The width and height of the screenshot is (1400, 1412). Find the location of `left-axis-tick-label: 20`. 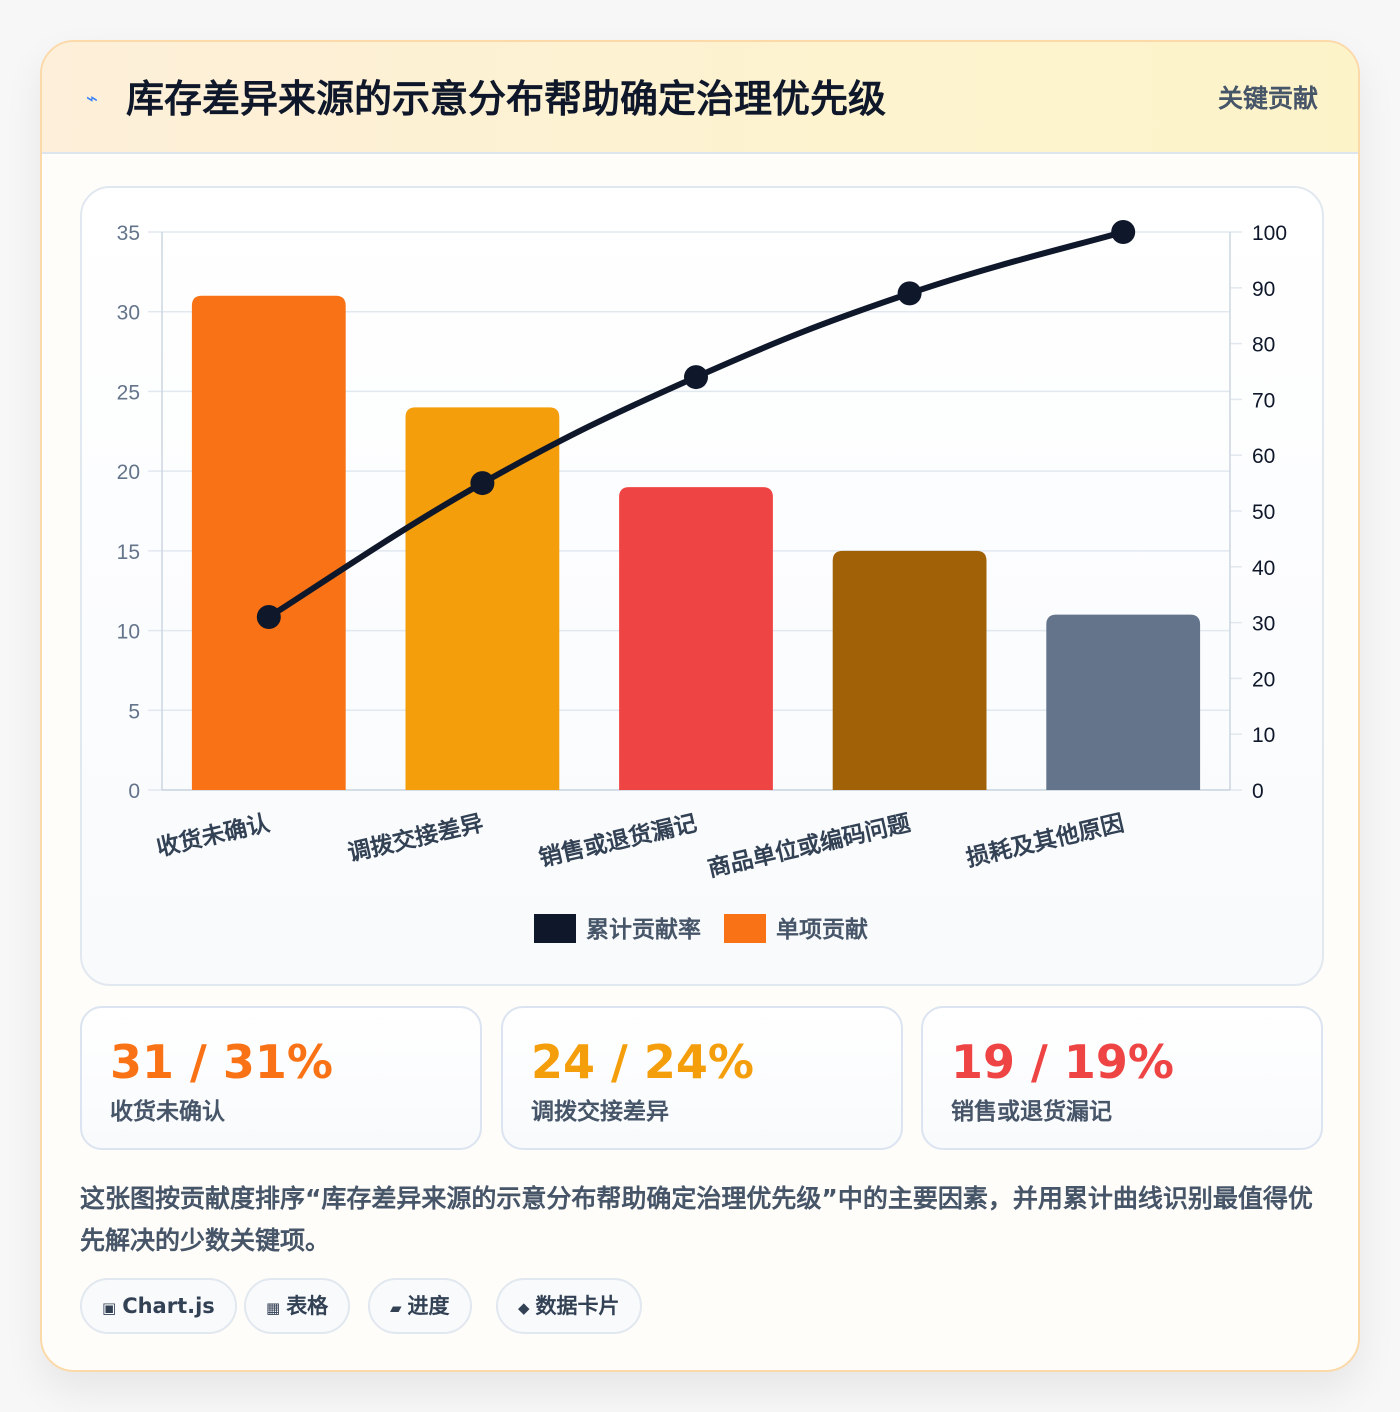

left-axis-tick-label: 20 is located at coordinates (128, 472).